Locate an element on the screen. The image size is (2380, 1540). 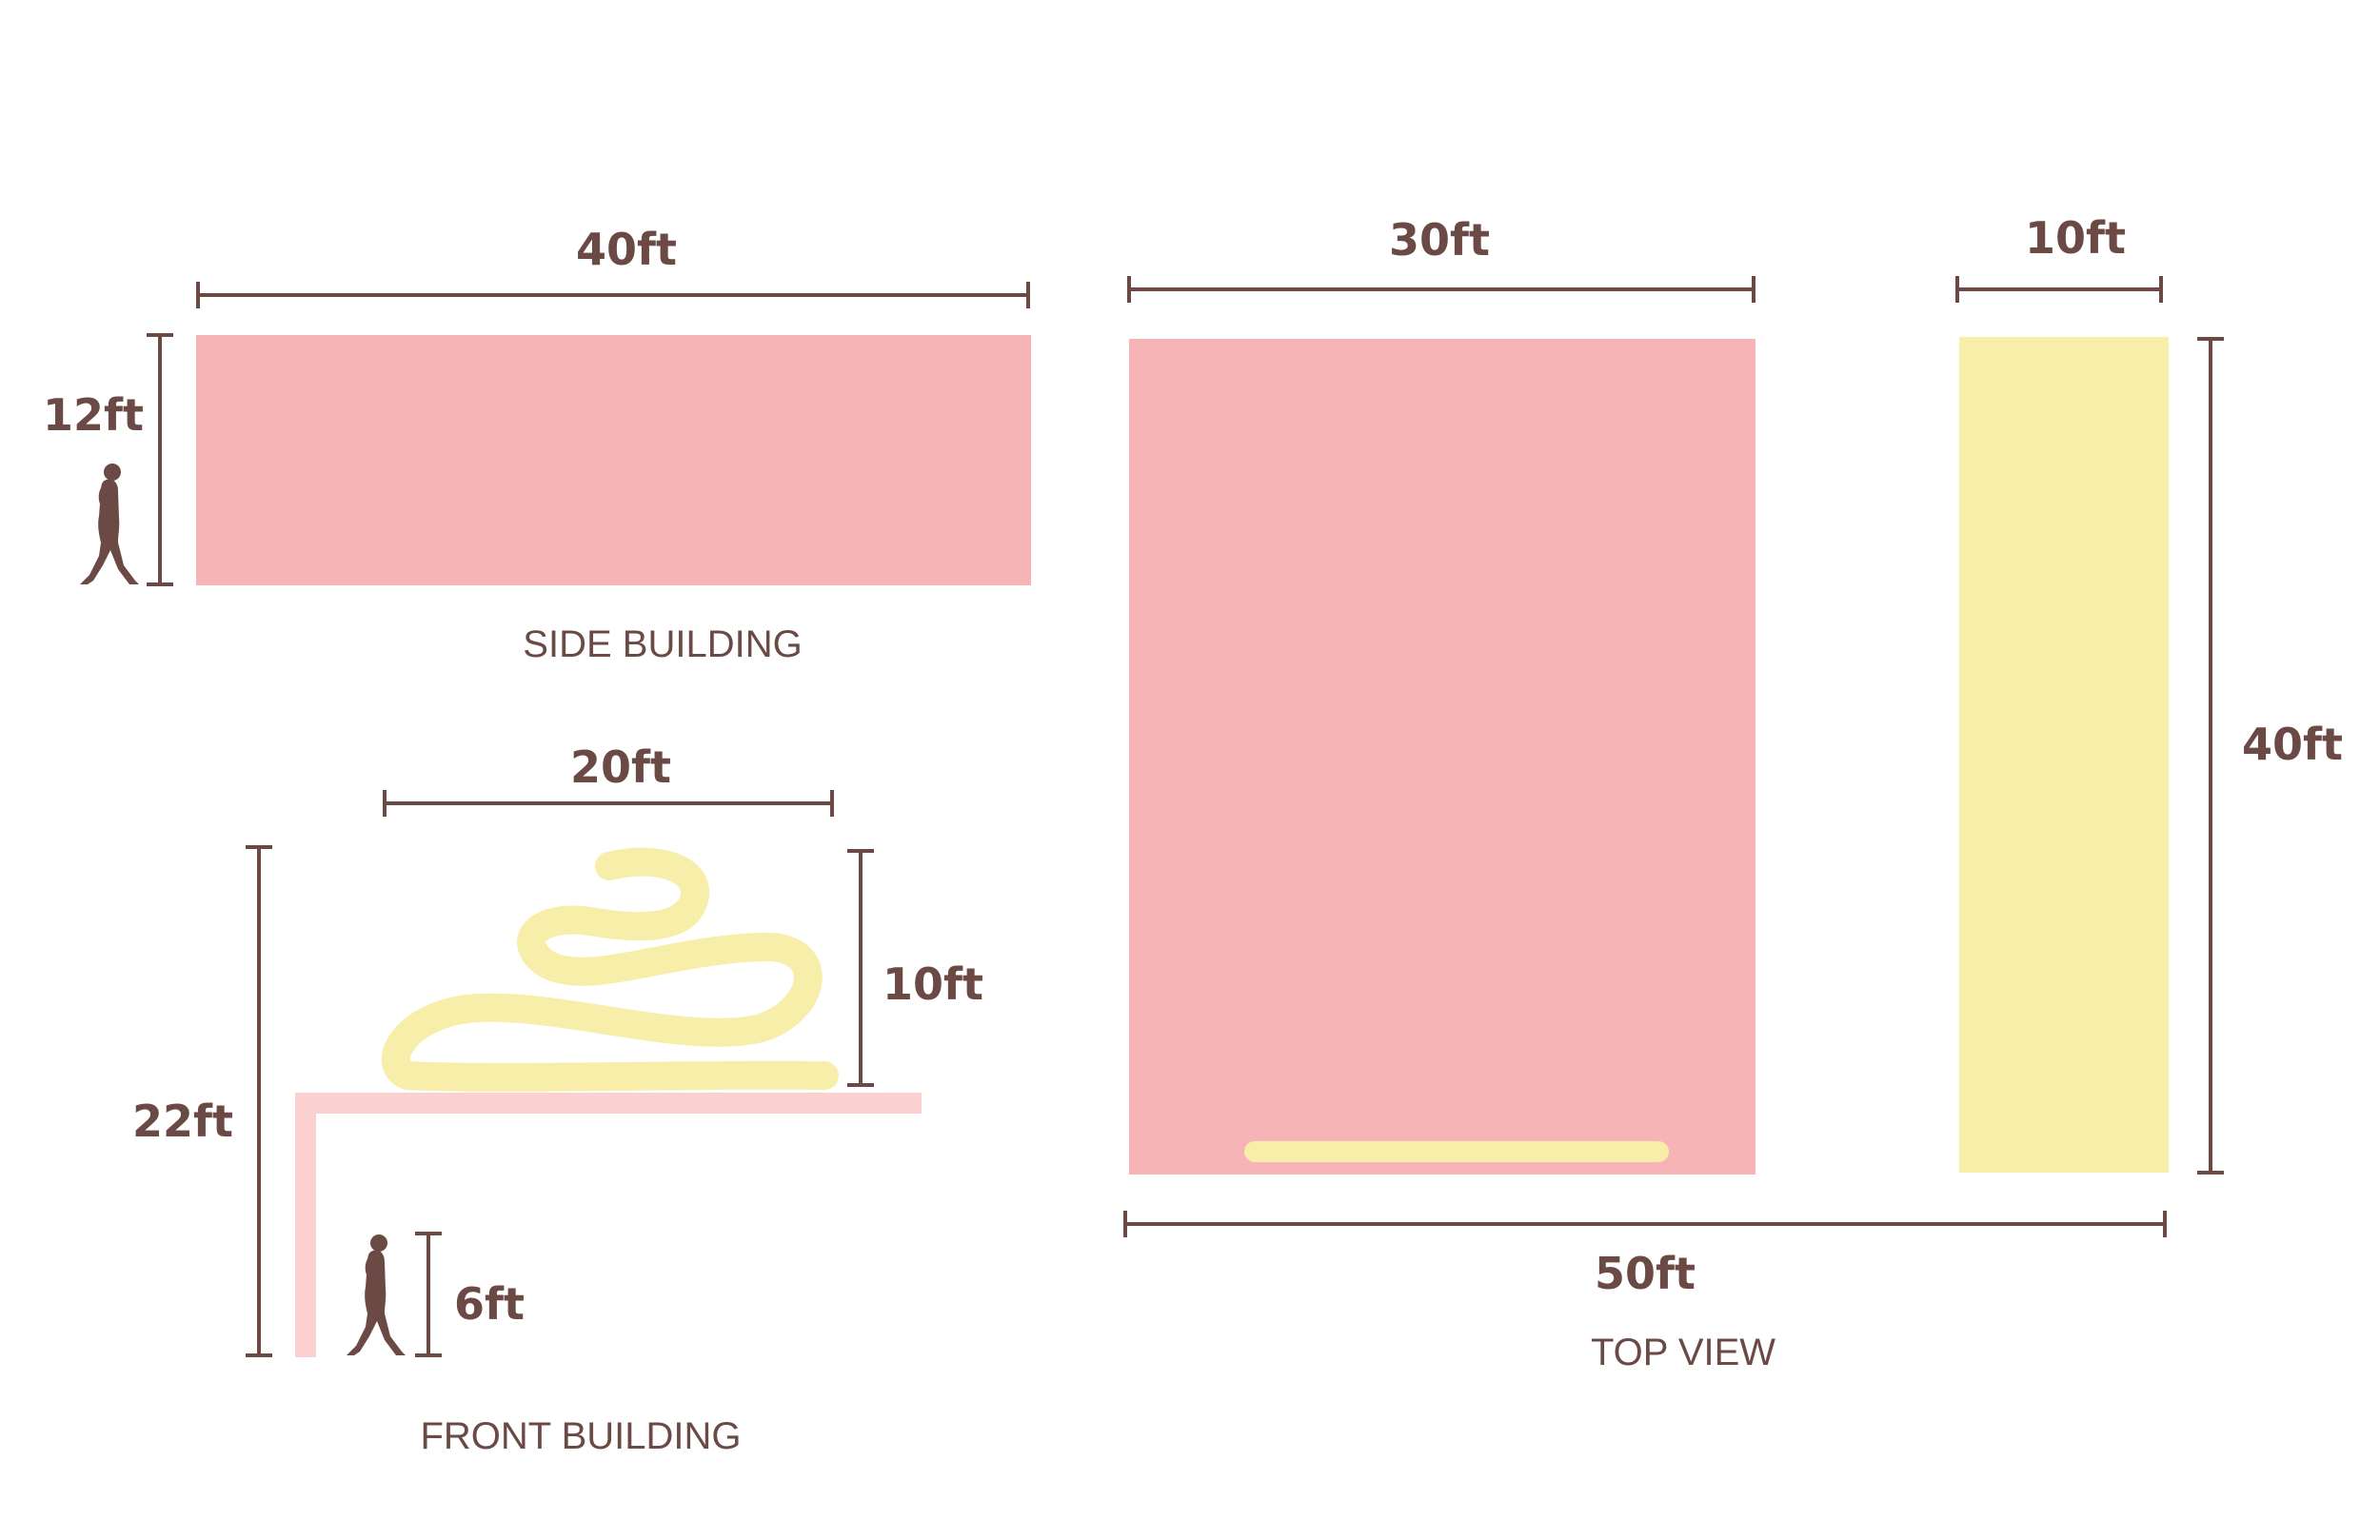
total-height-label: 22ft is located at coordinates (182, 1121).